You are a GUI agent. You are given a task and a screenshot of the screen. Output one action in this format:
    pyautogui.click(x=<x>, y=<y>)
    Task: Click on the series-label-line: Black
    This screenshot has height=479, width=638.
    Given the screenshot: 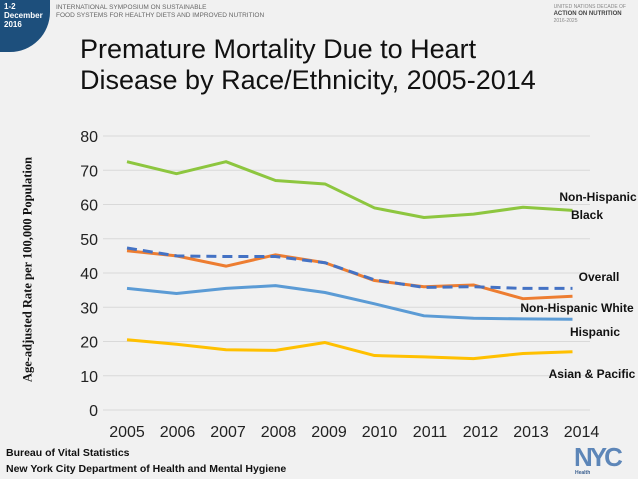 What is the action you would take?
    pyautogui.click(x=587, y=215)
    